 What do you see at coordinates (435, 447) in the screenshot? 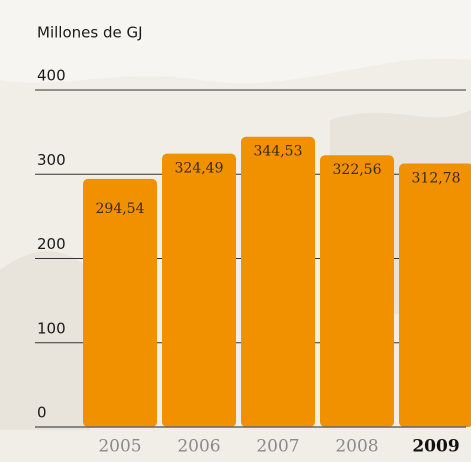
I see `x-tick-label: 2009` at bounding box center [435, 447].